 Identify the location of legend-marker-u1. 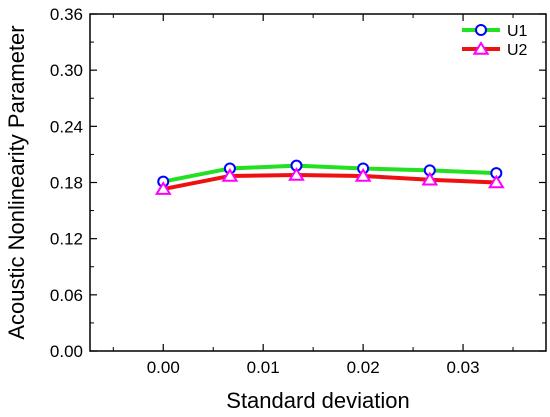
(481, 30).